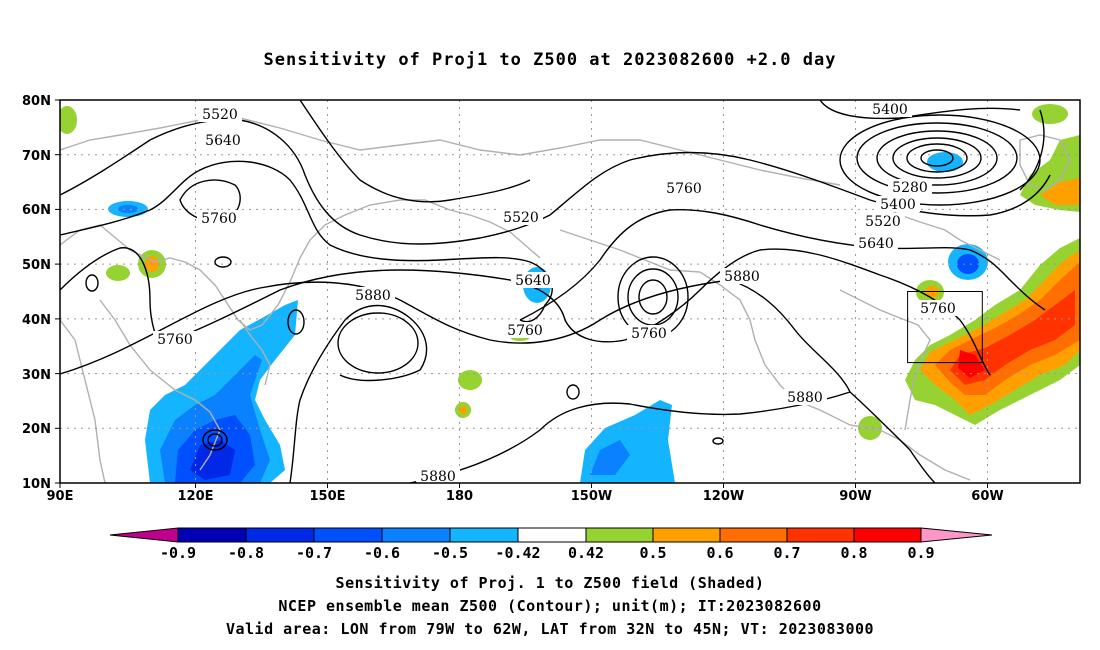 Image resolution: width=1100 pixels, height=650 pixels. What do you see at coordinates (855, 496) in the screenshot?
I see `lon-label: 90W` at bounding box center [855, 496].